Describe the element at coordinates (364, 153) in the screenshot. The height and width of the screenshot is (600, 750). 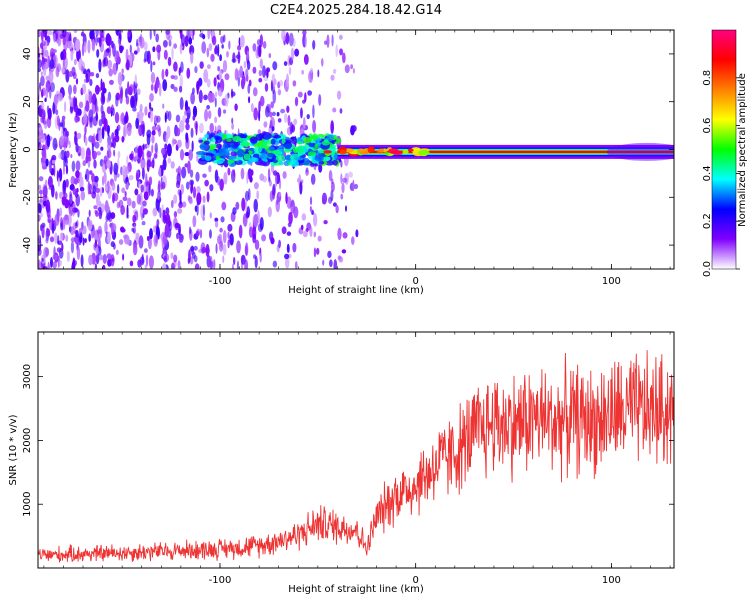
I see `spectrogram-band-blob` at that location.